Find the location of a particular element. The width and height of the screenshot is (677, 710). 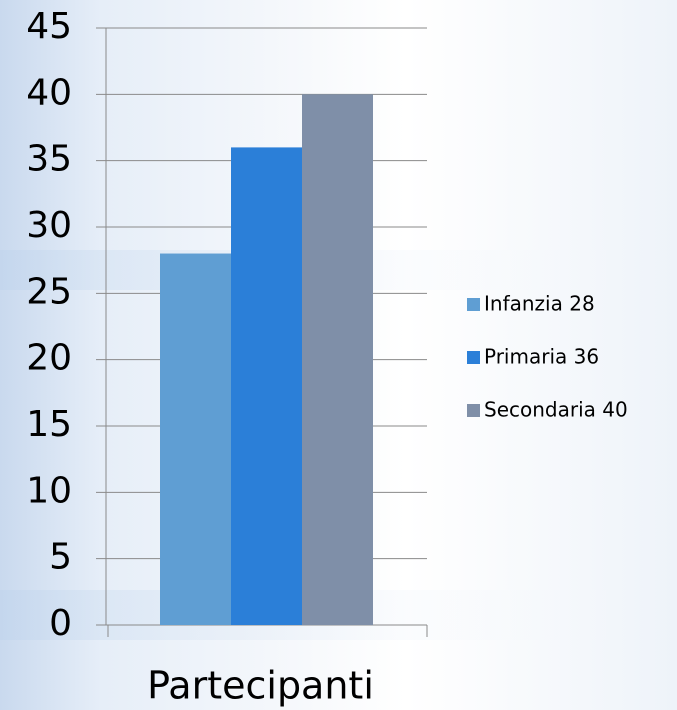

x-tick-label: Partecipanti is located at coordinates (260, 686).